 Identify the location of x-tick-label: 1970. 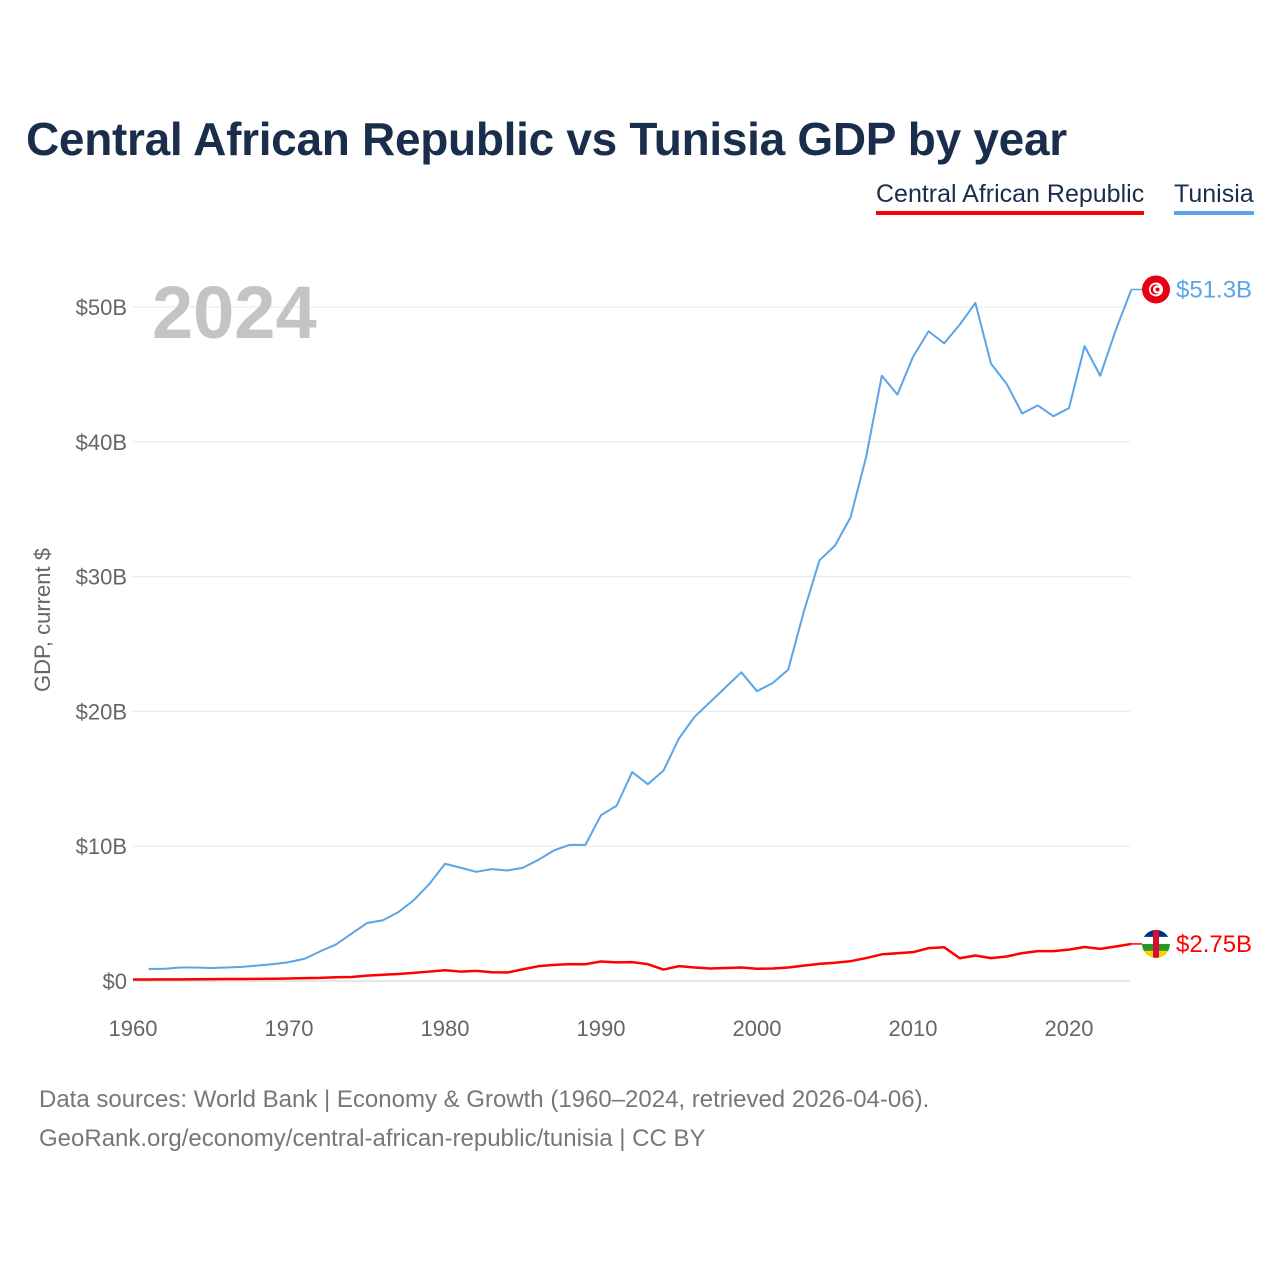
(289, 1028).